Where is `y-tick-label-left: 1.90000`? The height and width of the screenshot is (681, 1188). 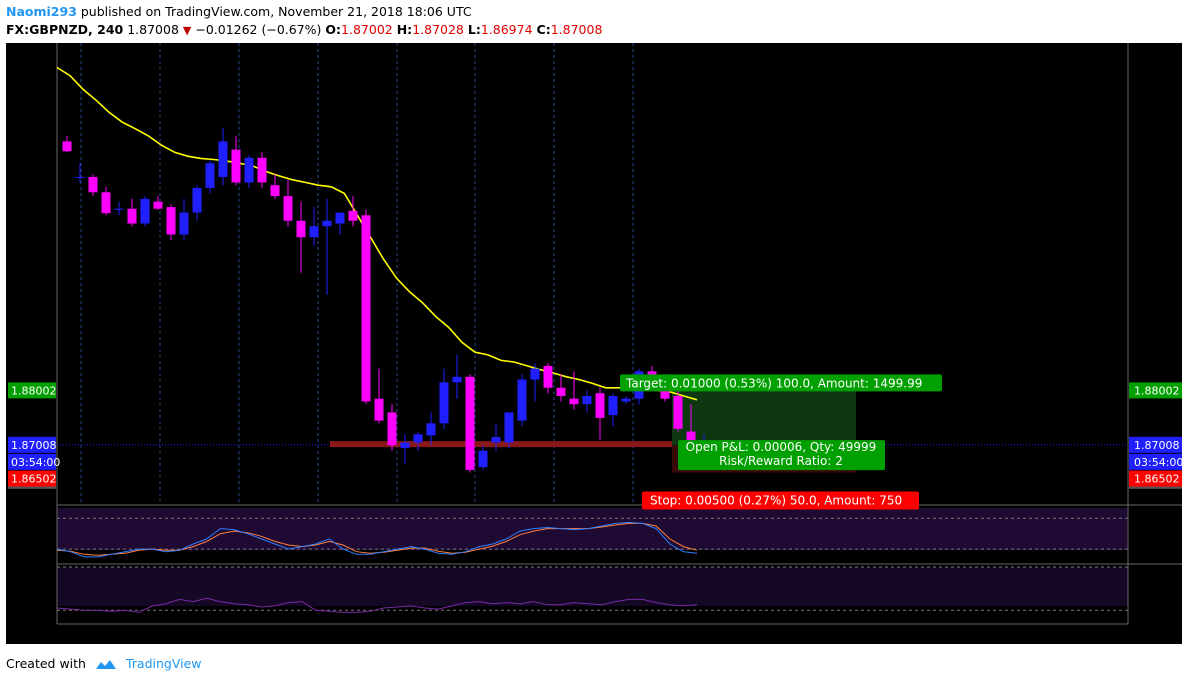
y-tick-label-left: 1.90000 is located at coordinates (30, 281).